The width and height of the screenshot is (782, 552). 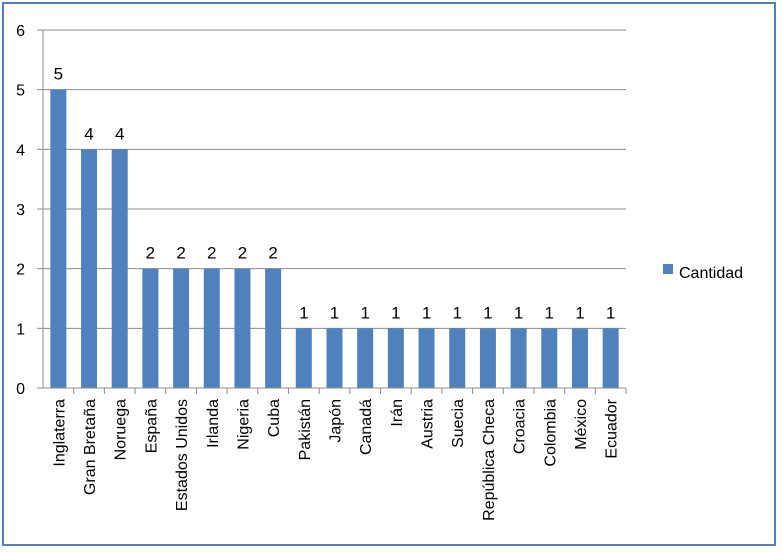 What do you see at coordinates (90, 447) in the screenshot?
I see `x-tick-label: Gran Bretaña` at bounding box center [90, 447].